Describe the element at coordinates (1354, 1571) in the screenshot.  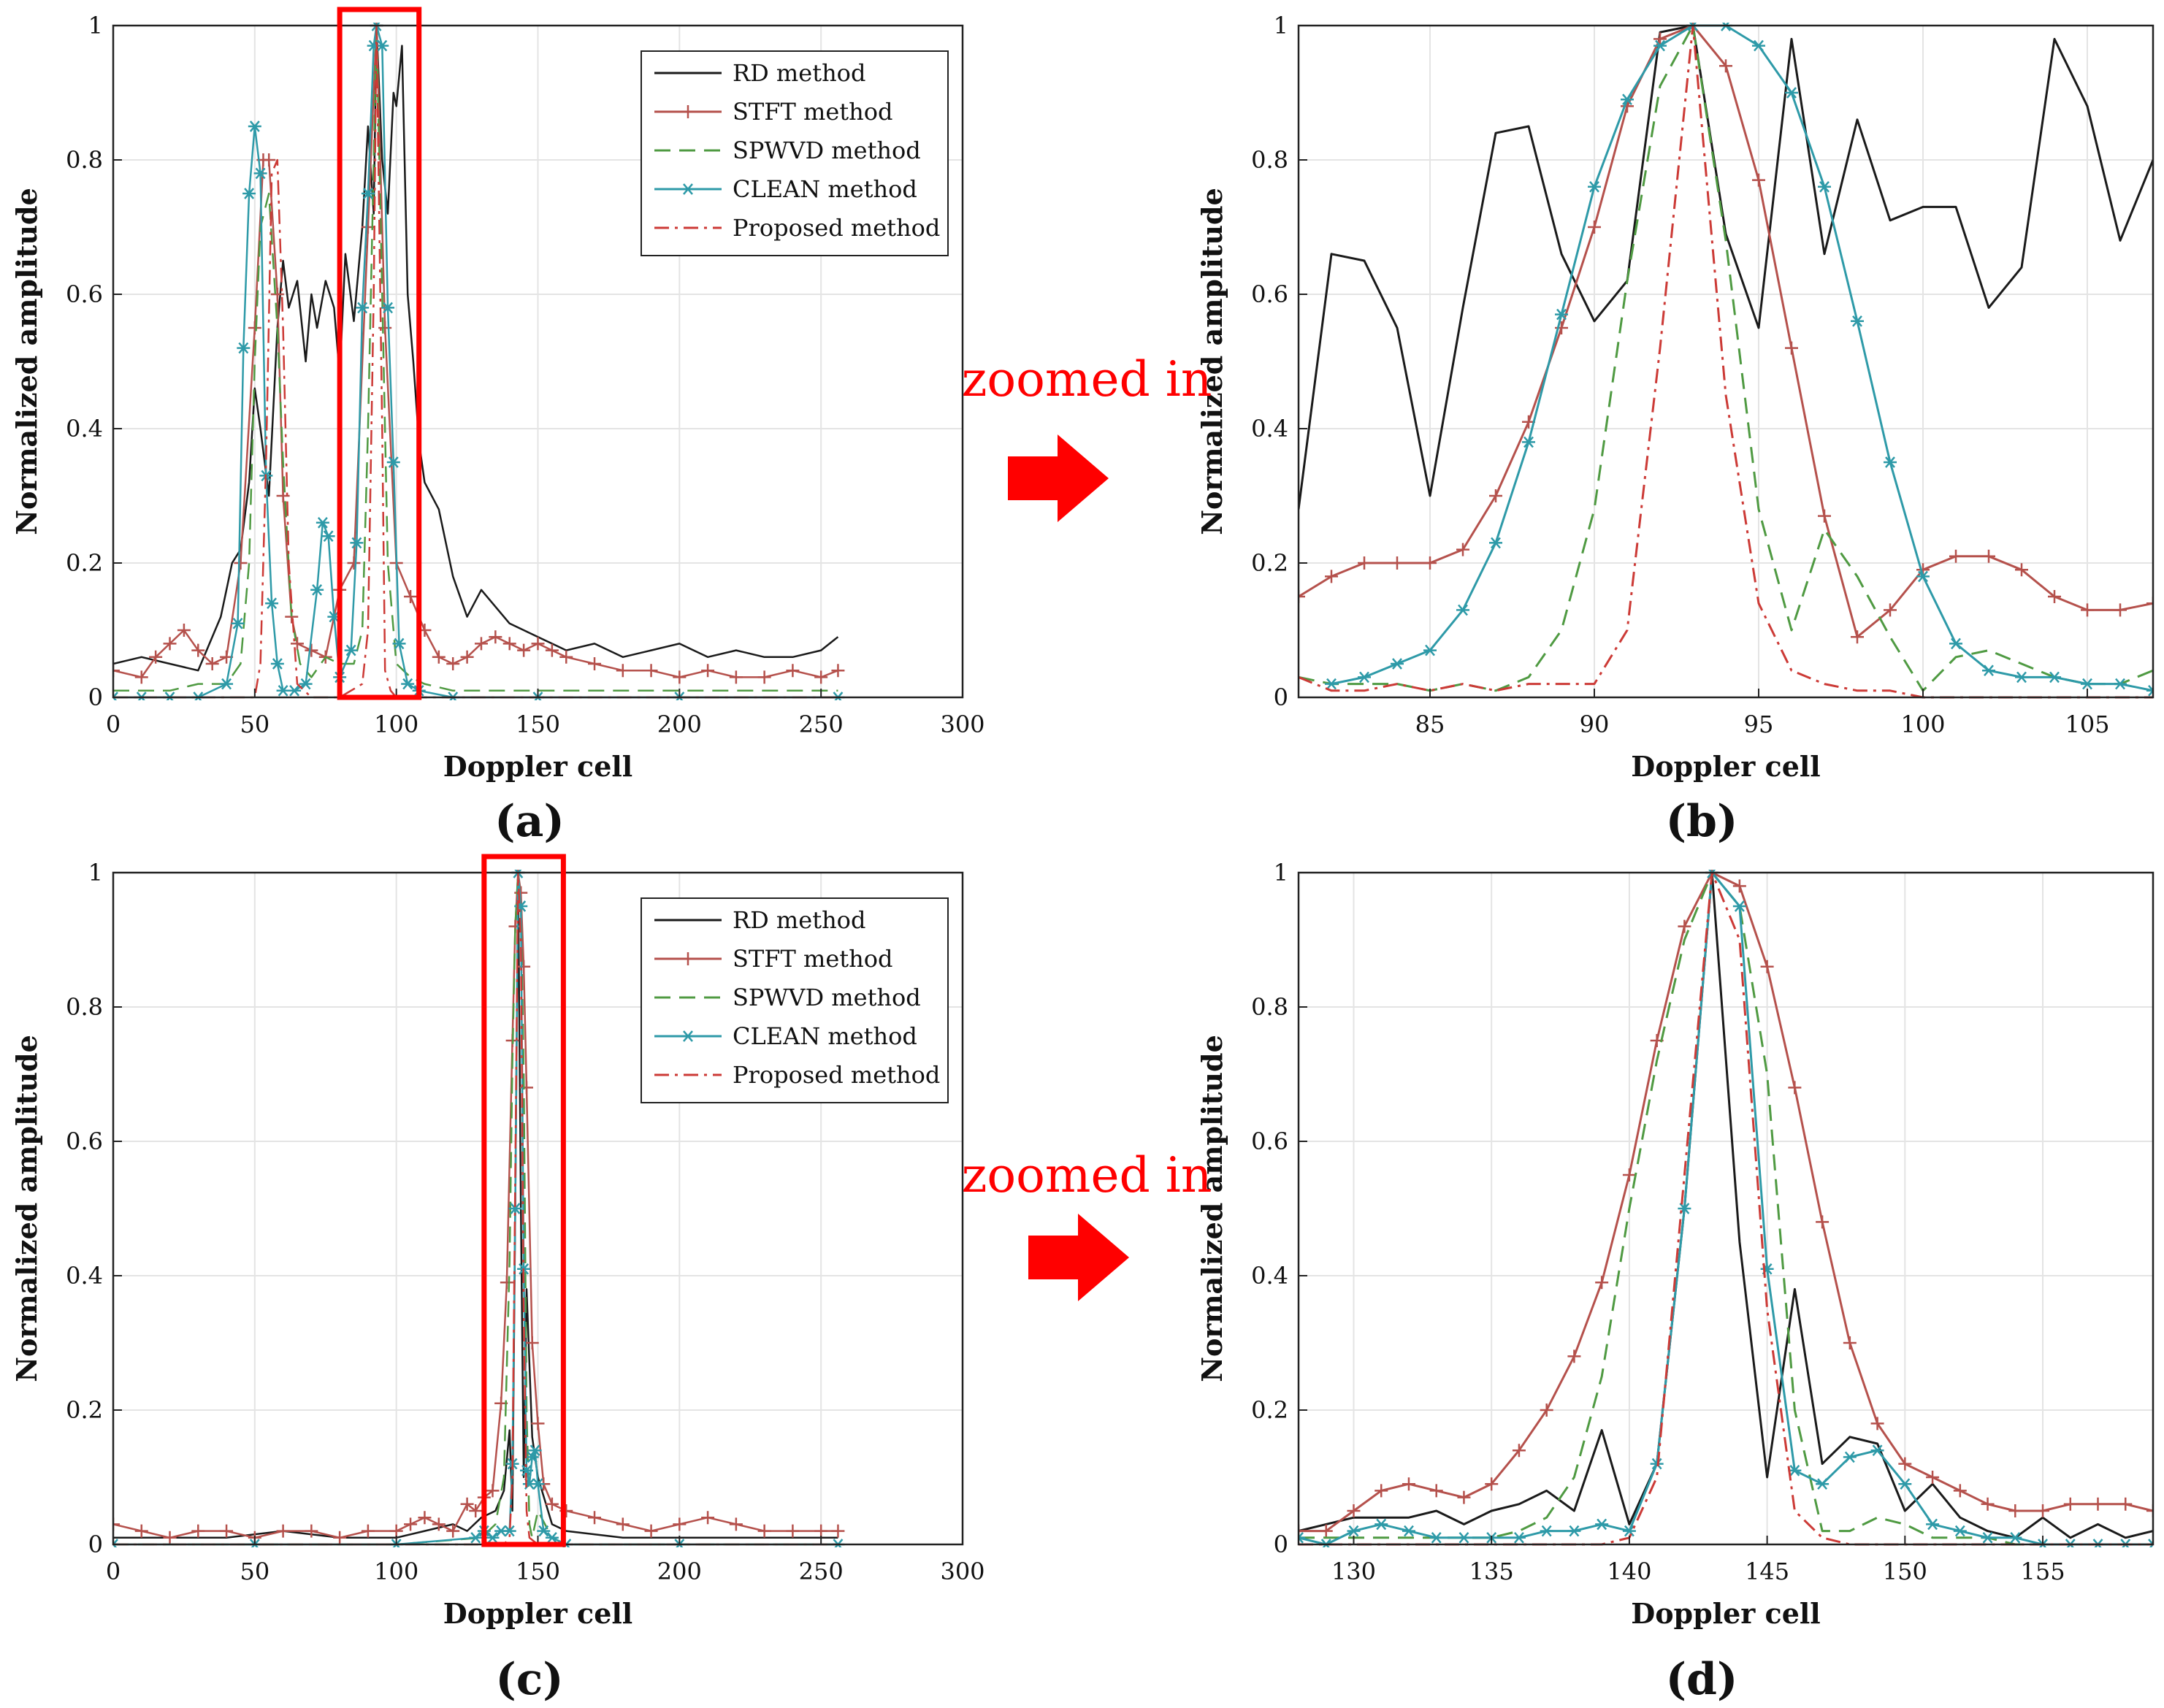
I see `x-tick-label: 130` at that location.